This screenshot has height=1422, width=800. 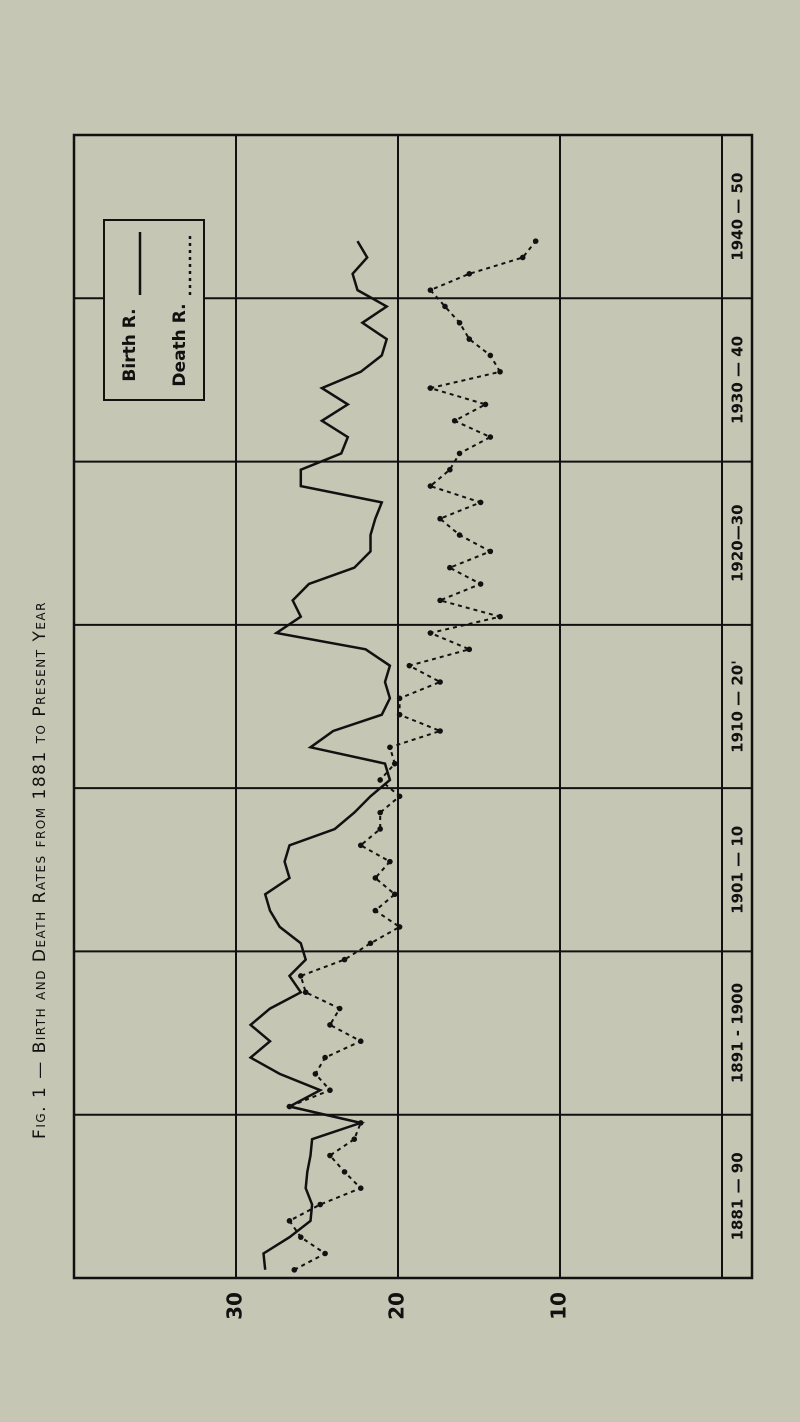 I want to click on period-label: 1940 — 50, so click(x=738, y=217).